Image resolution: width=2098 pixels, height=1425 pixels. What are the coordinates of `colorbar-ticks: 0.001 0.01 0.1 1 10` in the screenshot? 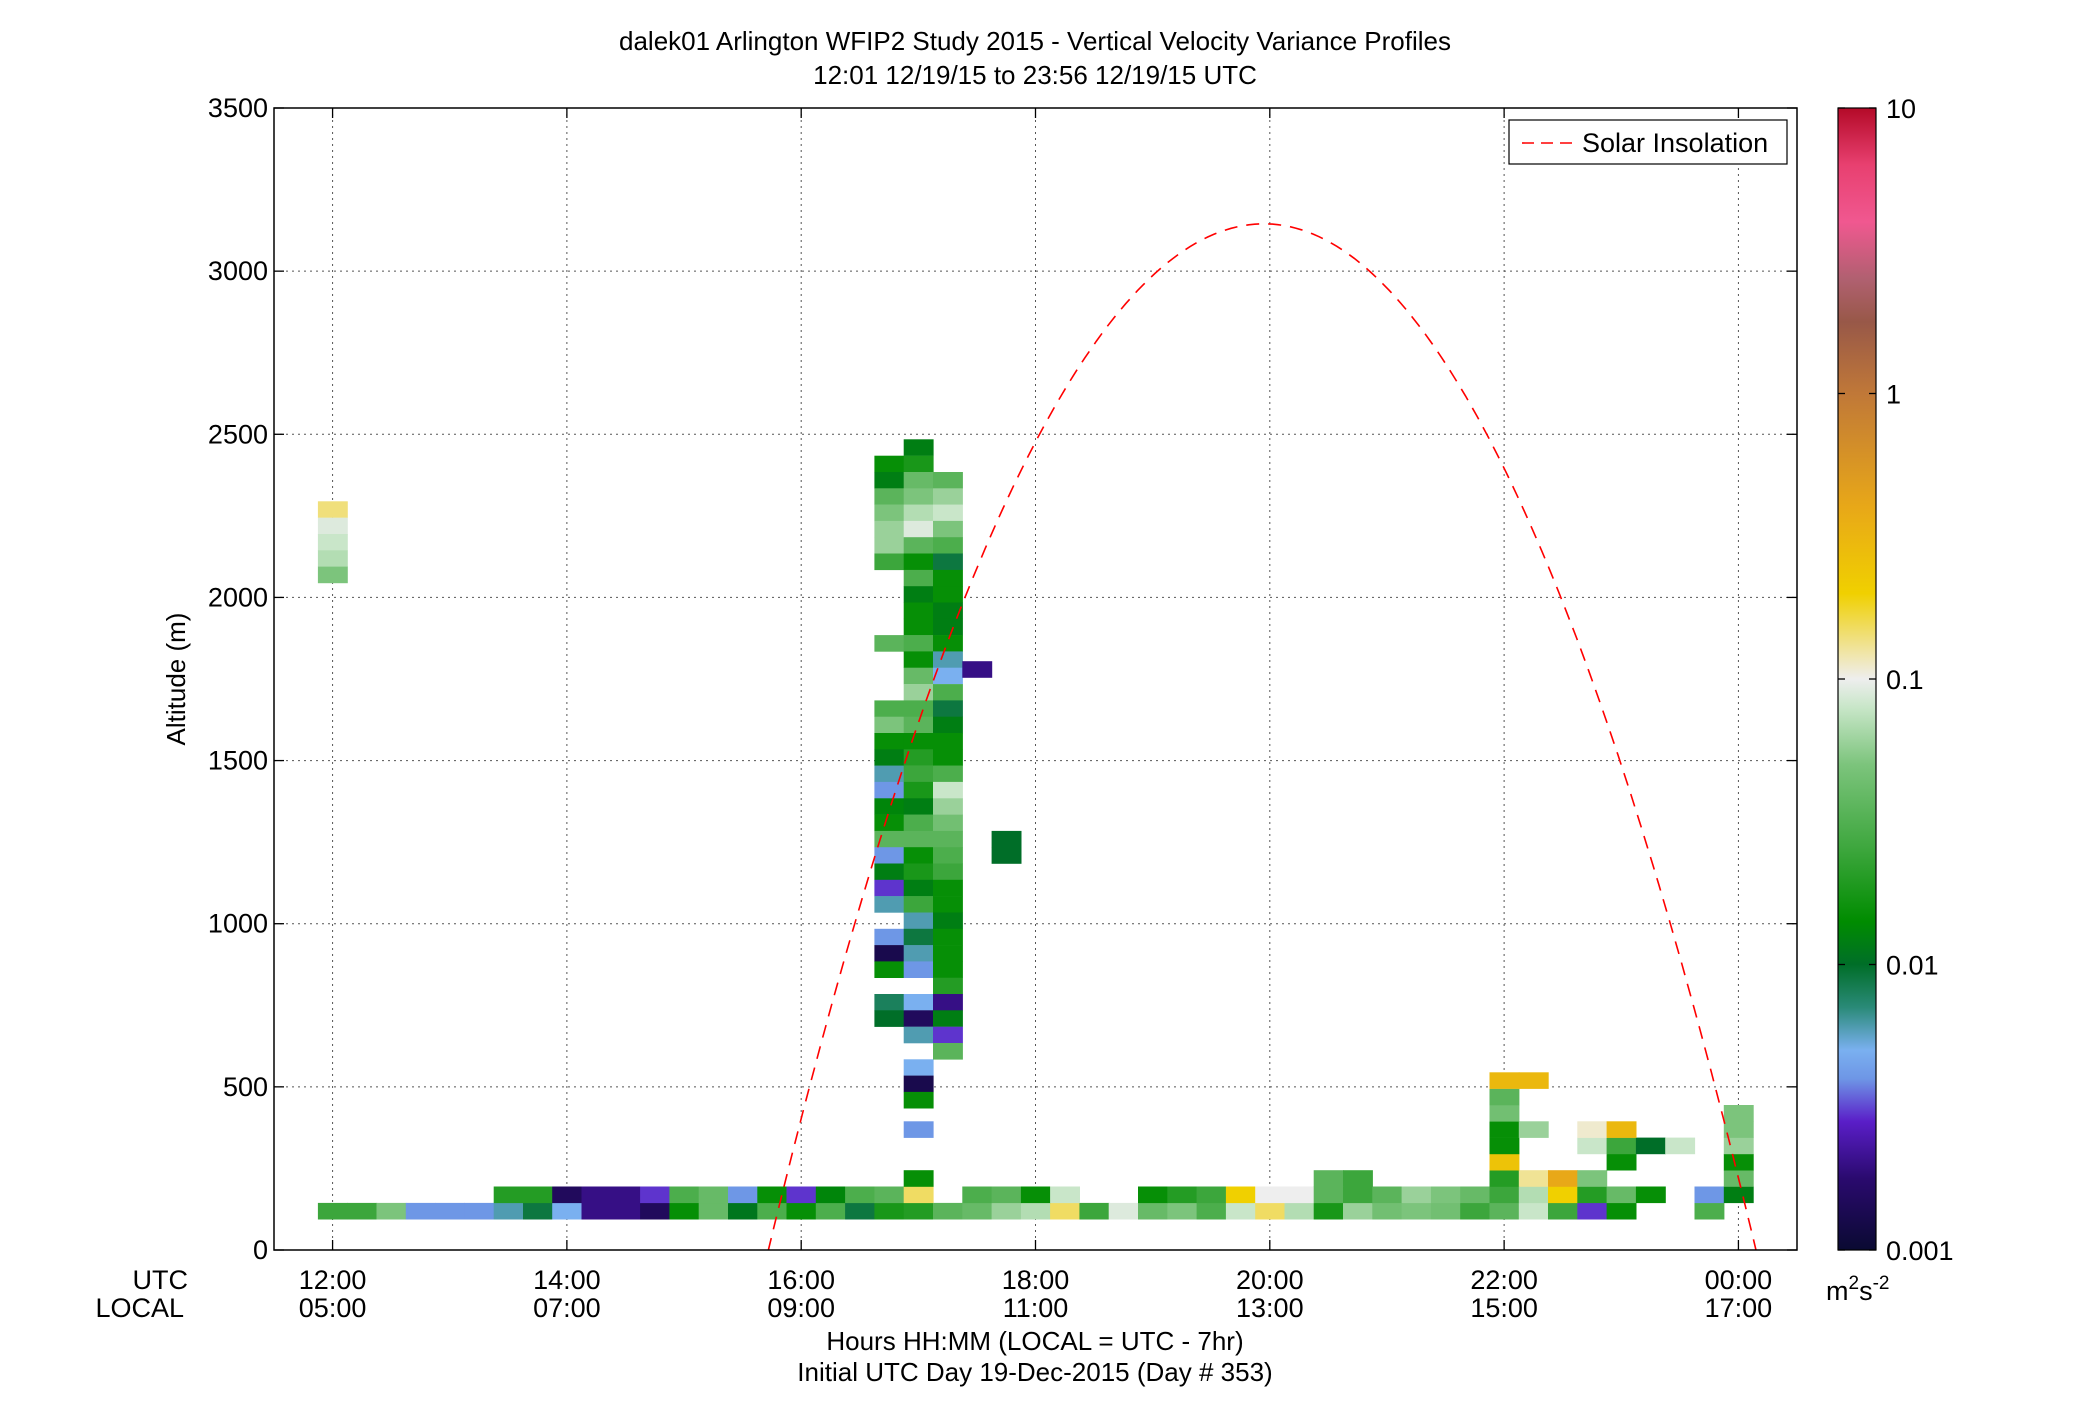 It's located at (1896, 680).